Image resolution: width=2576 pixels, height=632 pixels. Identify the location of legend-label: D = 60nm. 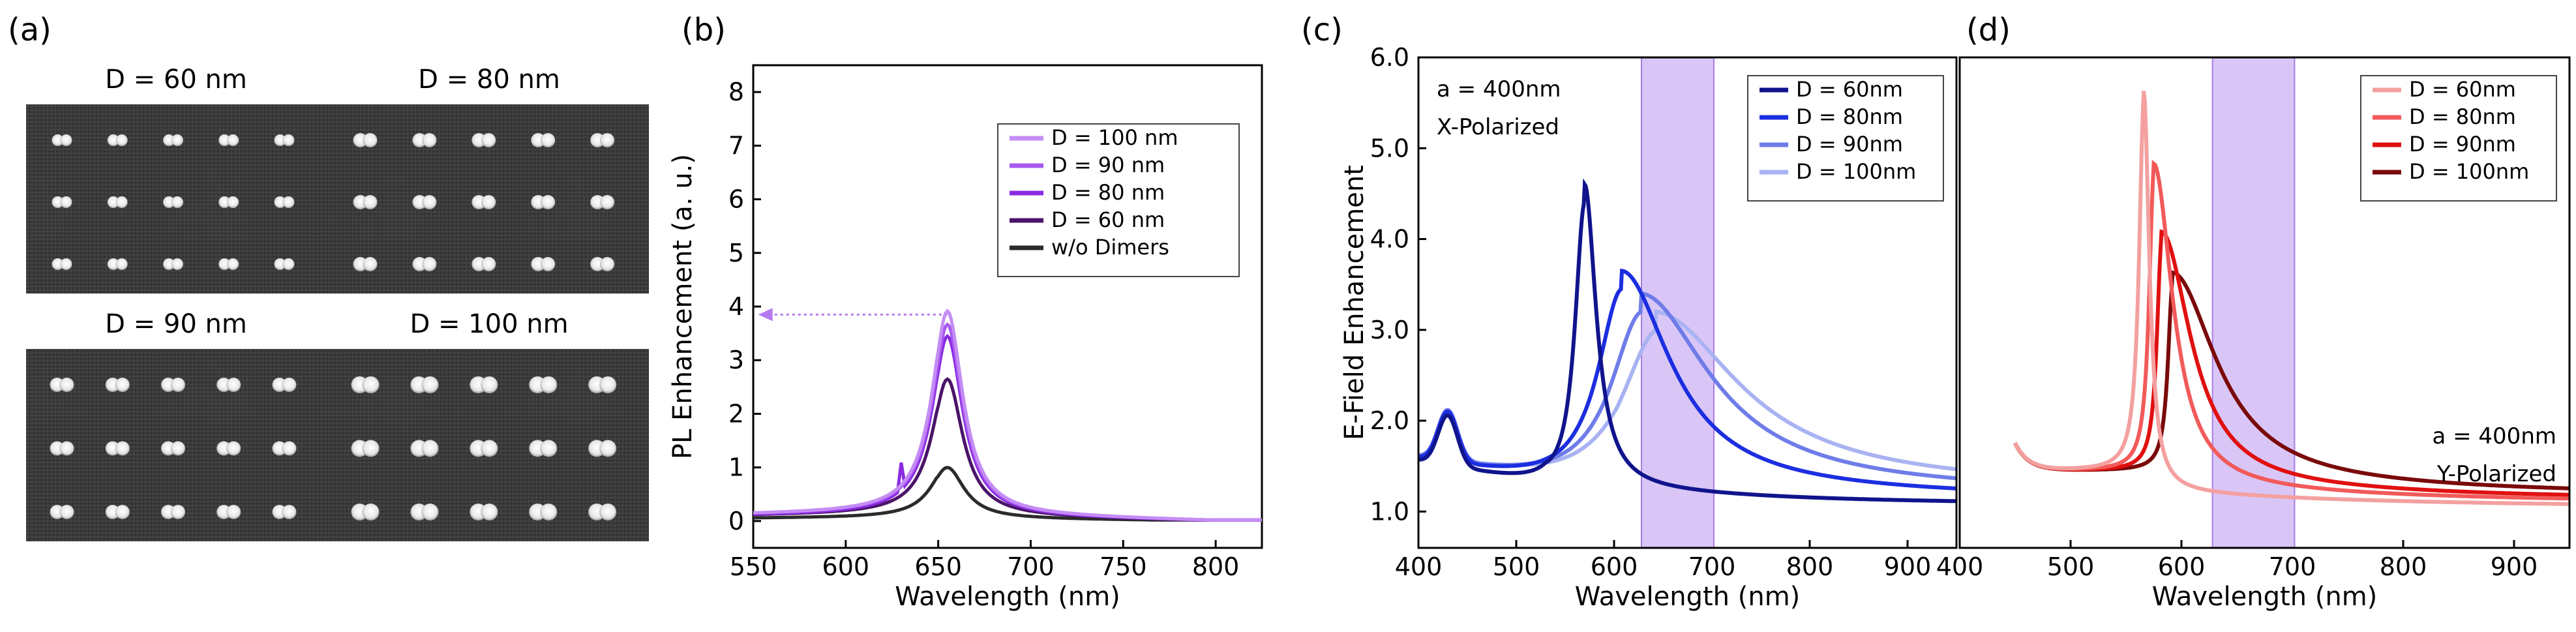
(2462, 89).